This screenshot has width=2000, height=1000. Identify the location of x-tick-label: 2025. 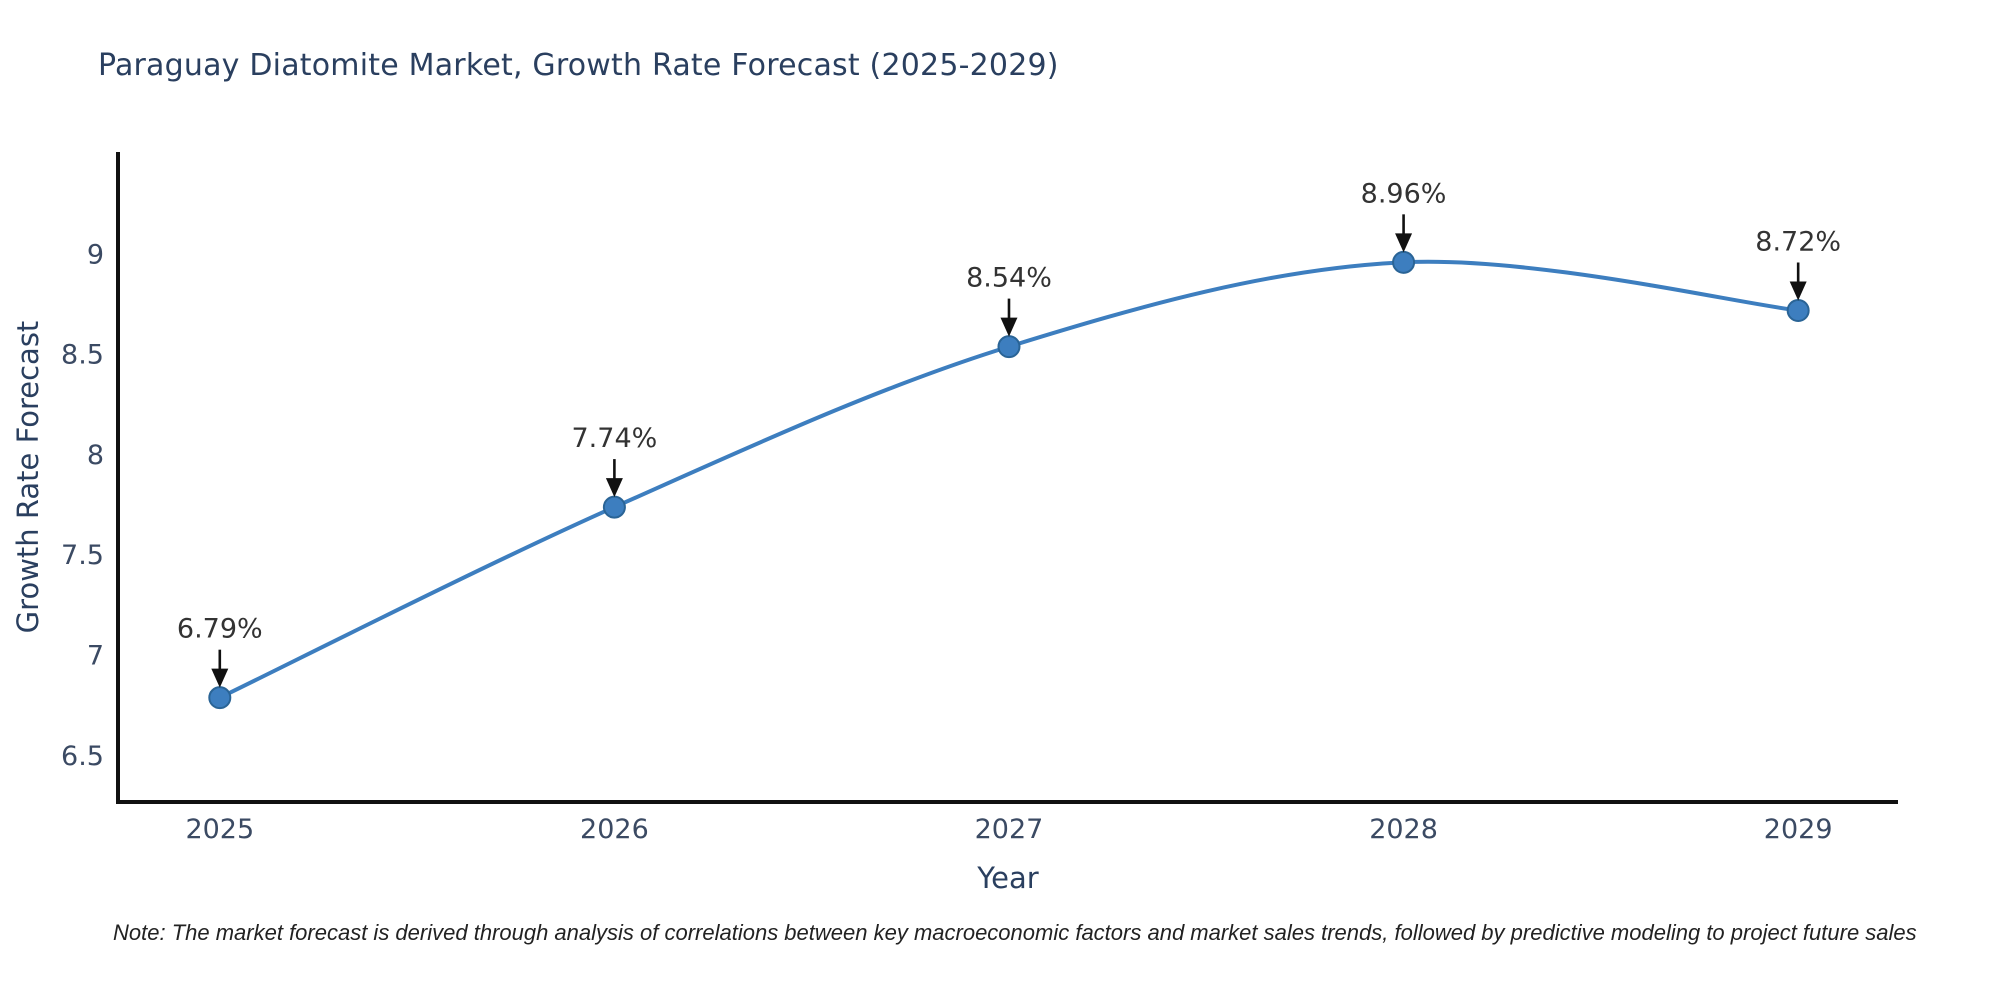
(219, 829).